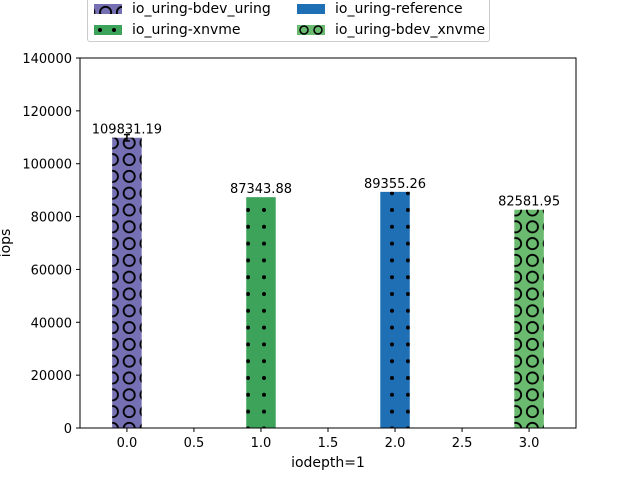 The image size is (640, 480). Describe the element at coordinates (51, 376) in the screenshot. I see `y-tick-label: 20000` at that location.